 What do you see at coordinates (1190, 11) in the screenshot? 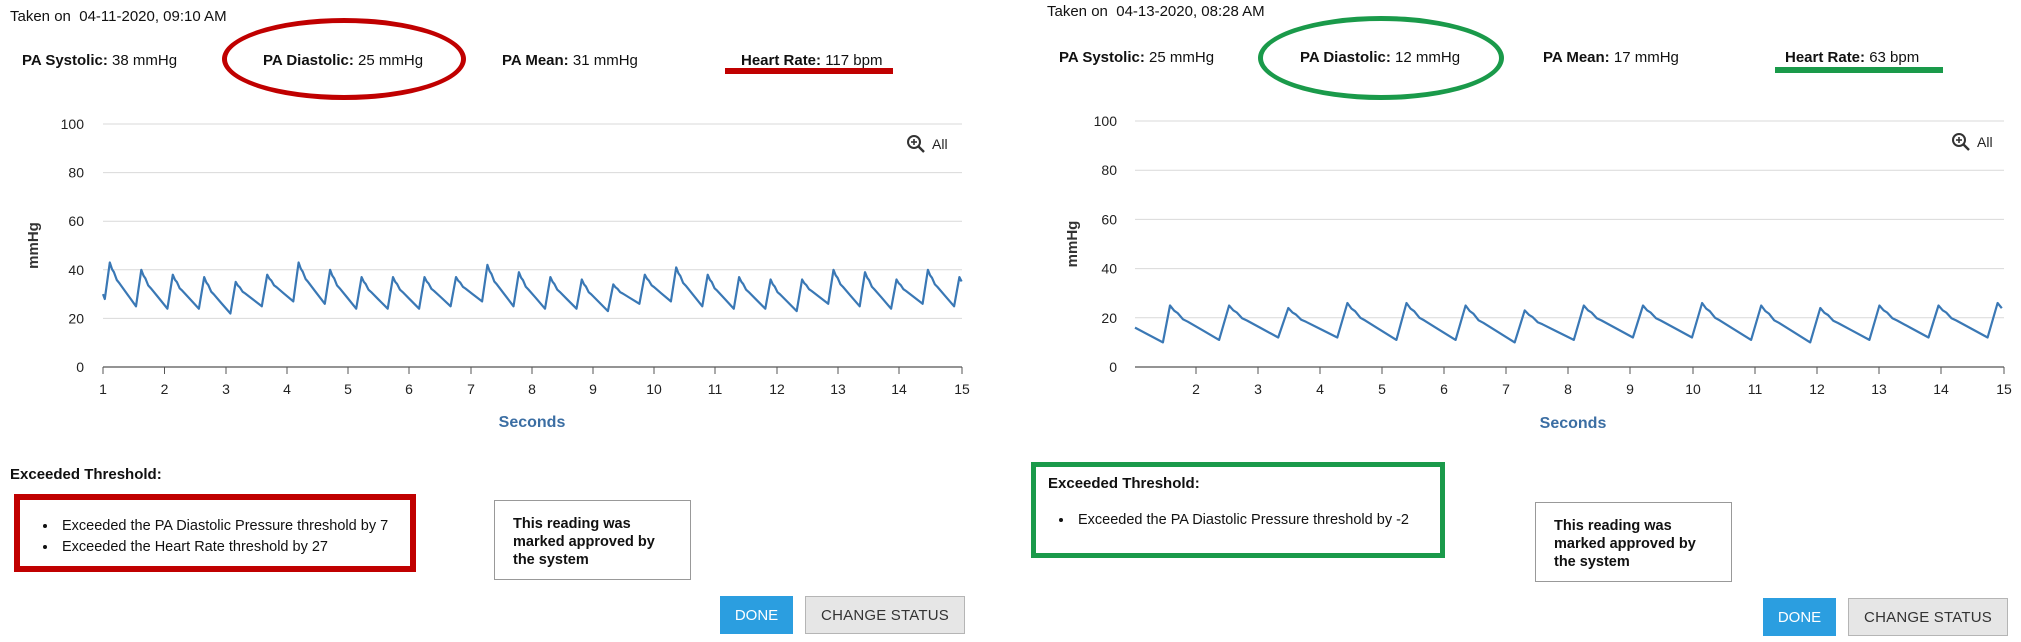
I see `taken-on-value: 04-13-2020, 08:28 AM` at bounding box center [1190, 11].